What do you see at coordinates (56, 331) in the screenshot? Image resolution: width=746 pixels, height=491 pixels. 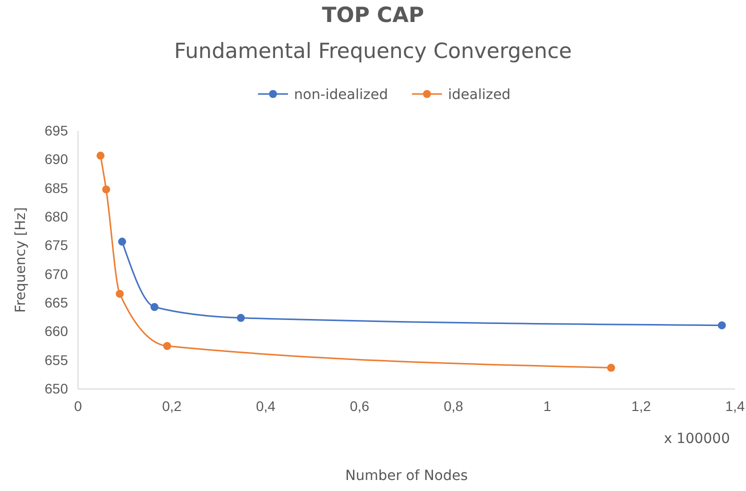 I see `y-tick-label: 660` at bounding box center [56, 331].